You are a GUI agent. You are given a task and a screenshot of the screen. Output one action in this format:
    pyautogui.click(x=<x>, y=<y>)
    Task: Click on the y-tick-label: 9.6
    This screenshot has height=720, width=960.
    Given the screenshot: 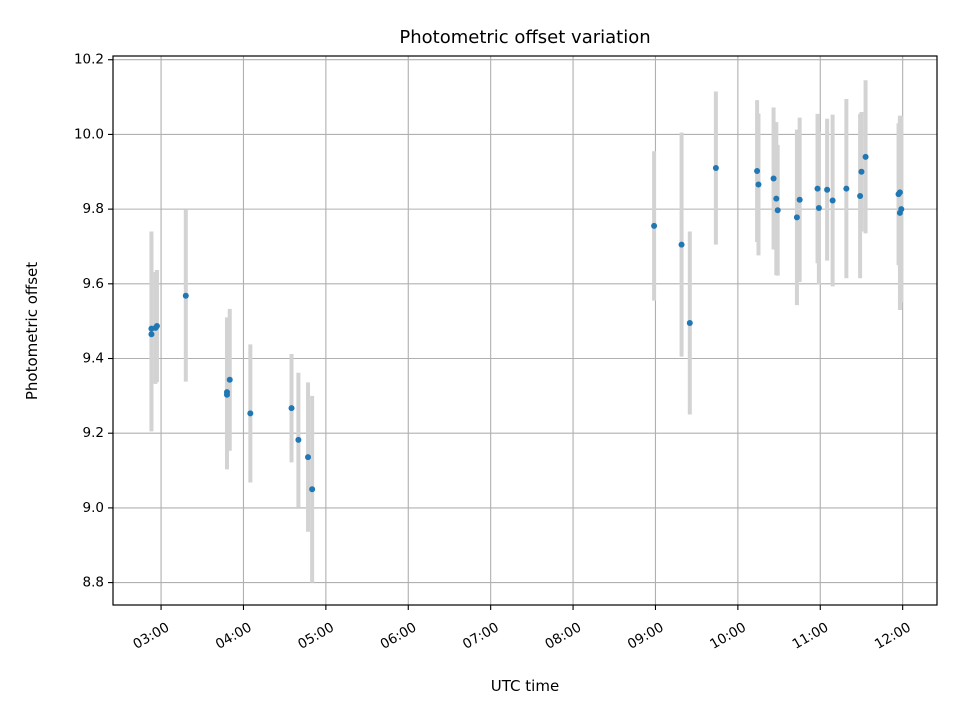 What is the action you would take?
    pyautogui.click(x=93, y=284)
    